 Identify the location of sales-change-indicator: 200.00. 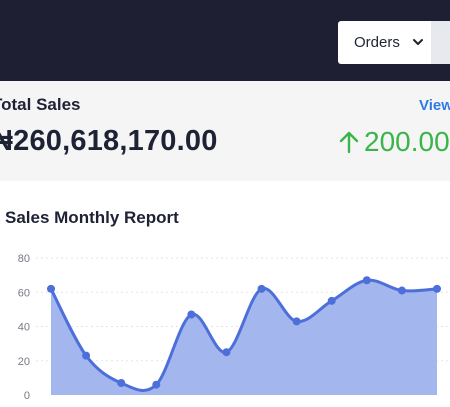
(394, 142).